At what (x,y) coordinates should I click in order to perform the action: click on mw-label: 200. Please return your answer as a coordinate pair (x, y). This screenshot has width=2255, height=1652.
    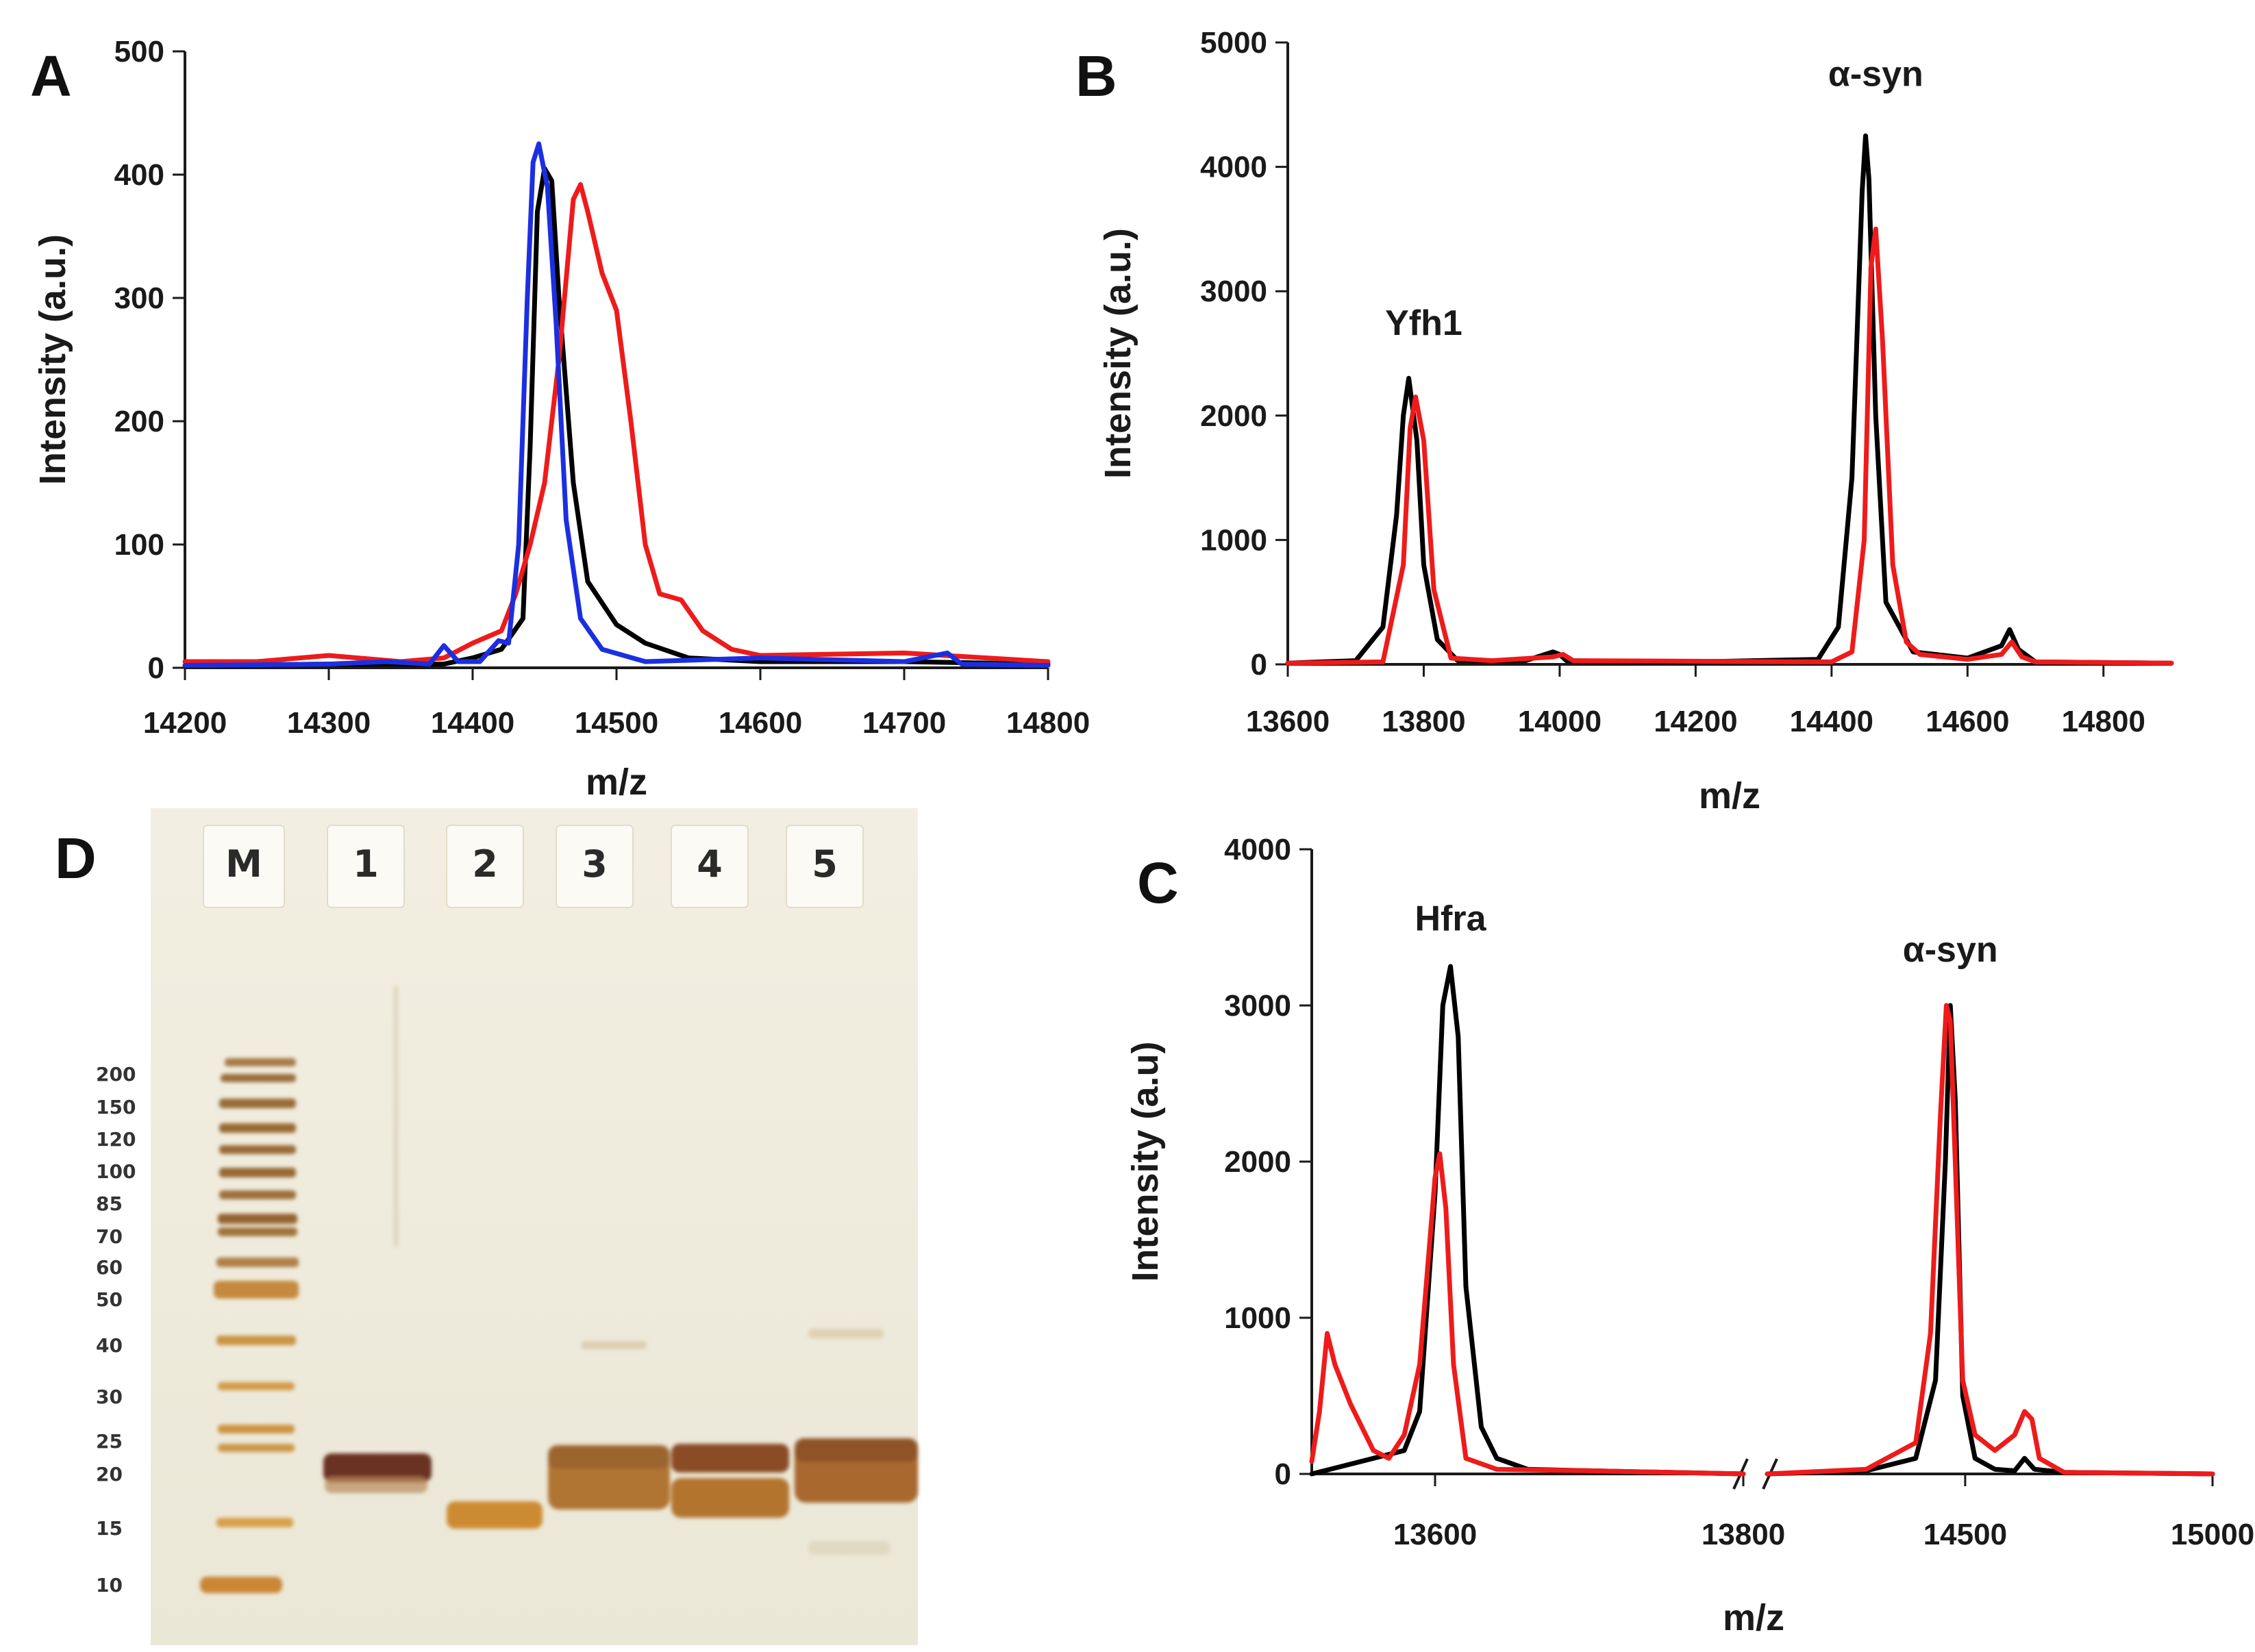
    Looking at the image, I should click on (116, 1074).